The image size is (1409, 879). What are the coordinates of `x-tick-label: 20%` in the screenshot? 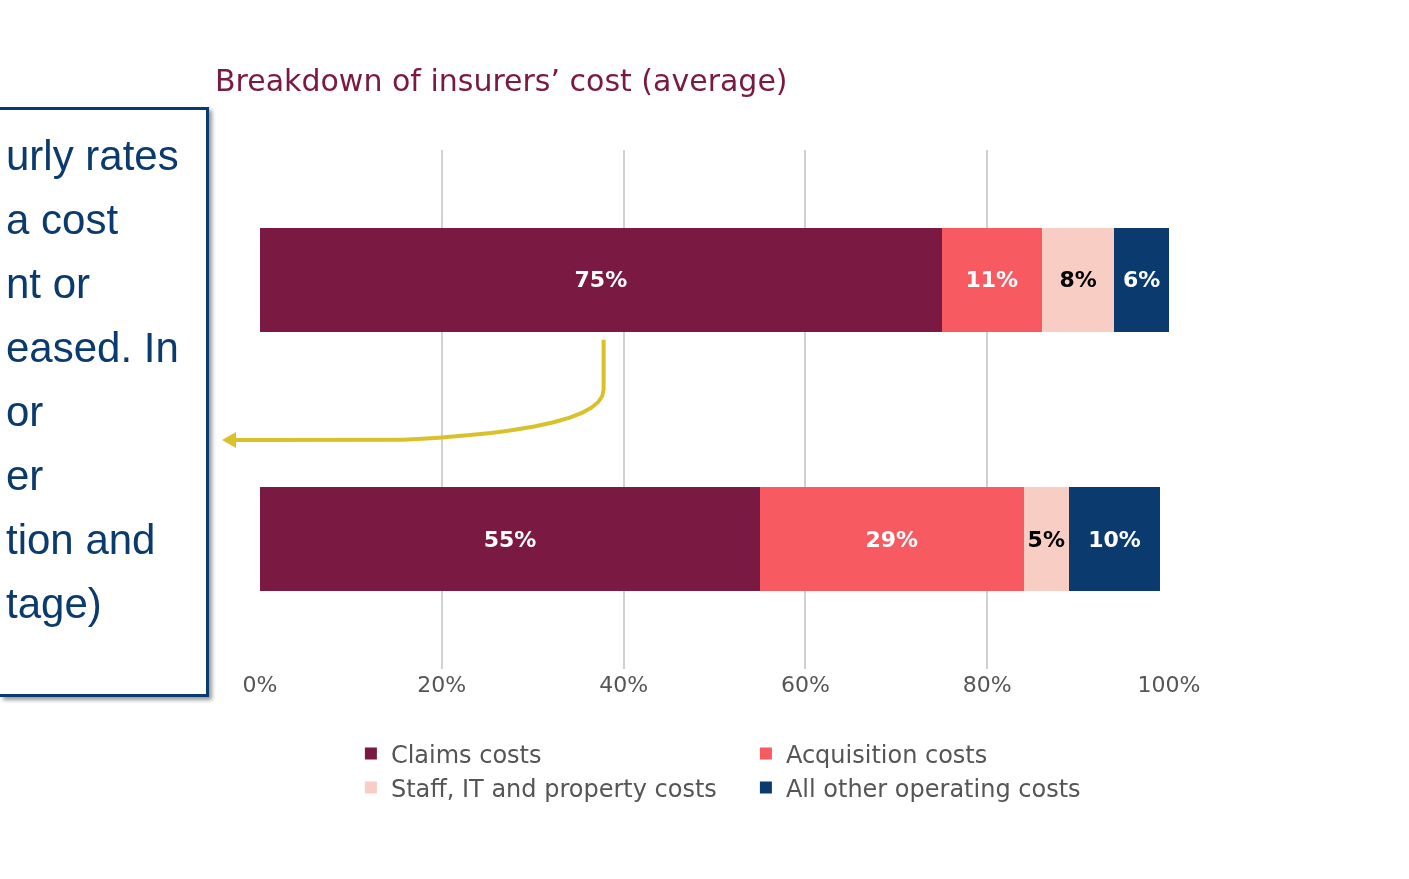 It's located at (442, 684).